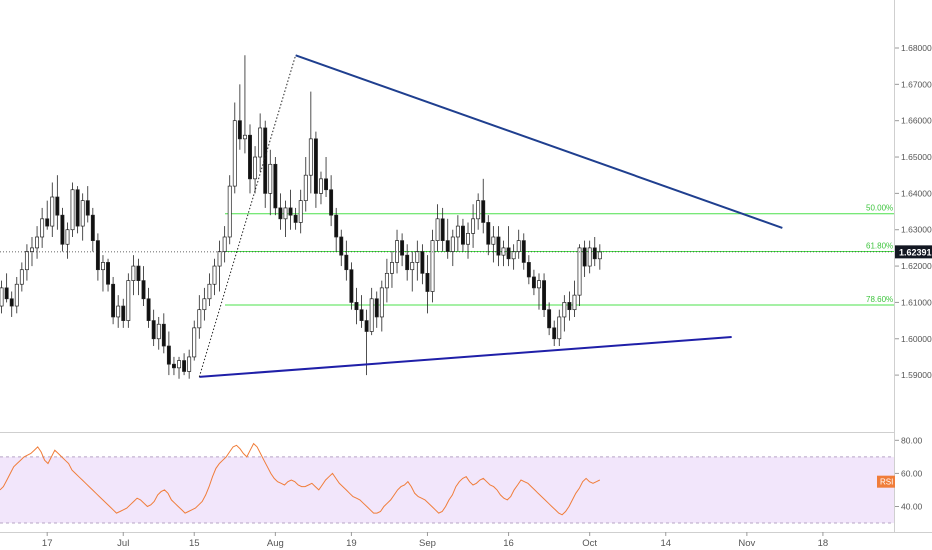 The image size is (932, 550). What do you see at coordinates (47, 543) in the screenshot?
I see `time-tick-label: 17` at bounding box center [47, 543].